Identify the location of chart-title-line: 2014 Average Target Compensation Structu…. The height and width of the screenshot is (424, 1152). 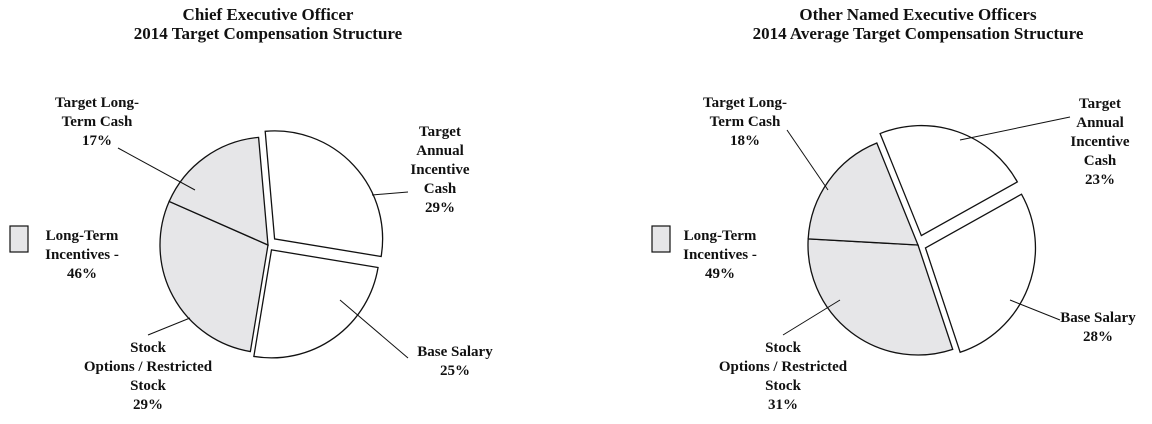
(918, 33).